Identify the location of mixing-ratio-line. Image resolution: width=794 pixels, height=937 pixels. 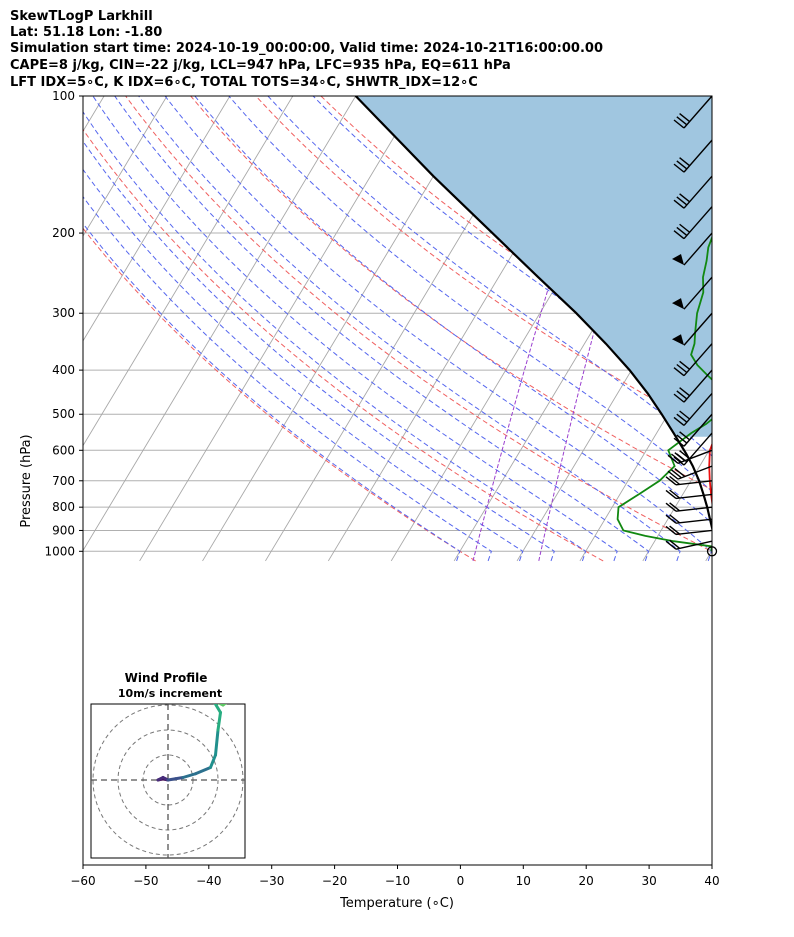
(540, 329).